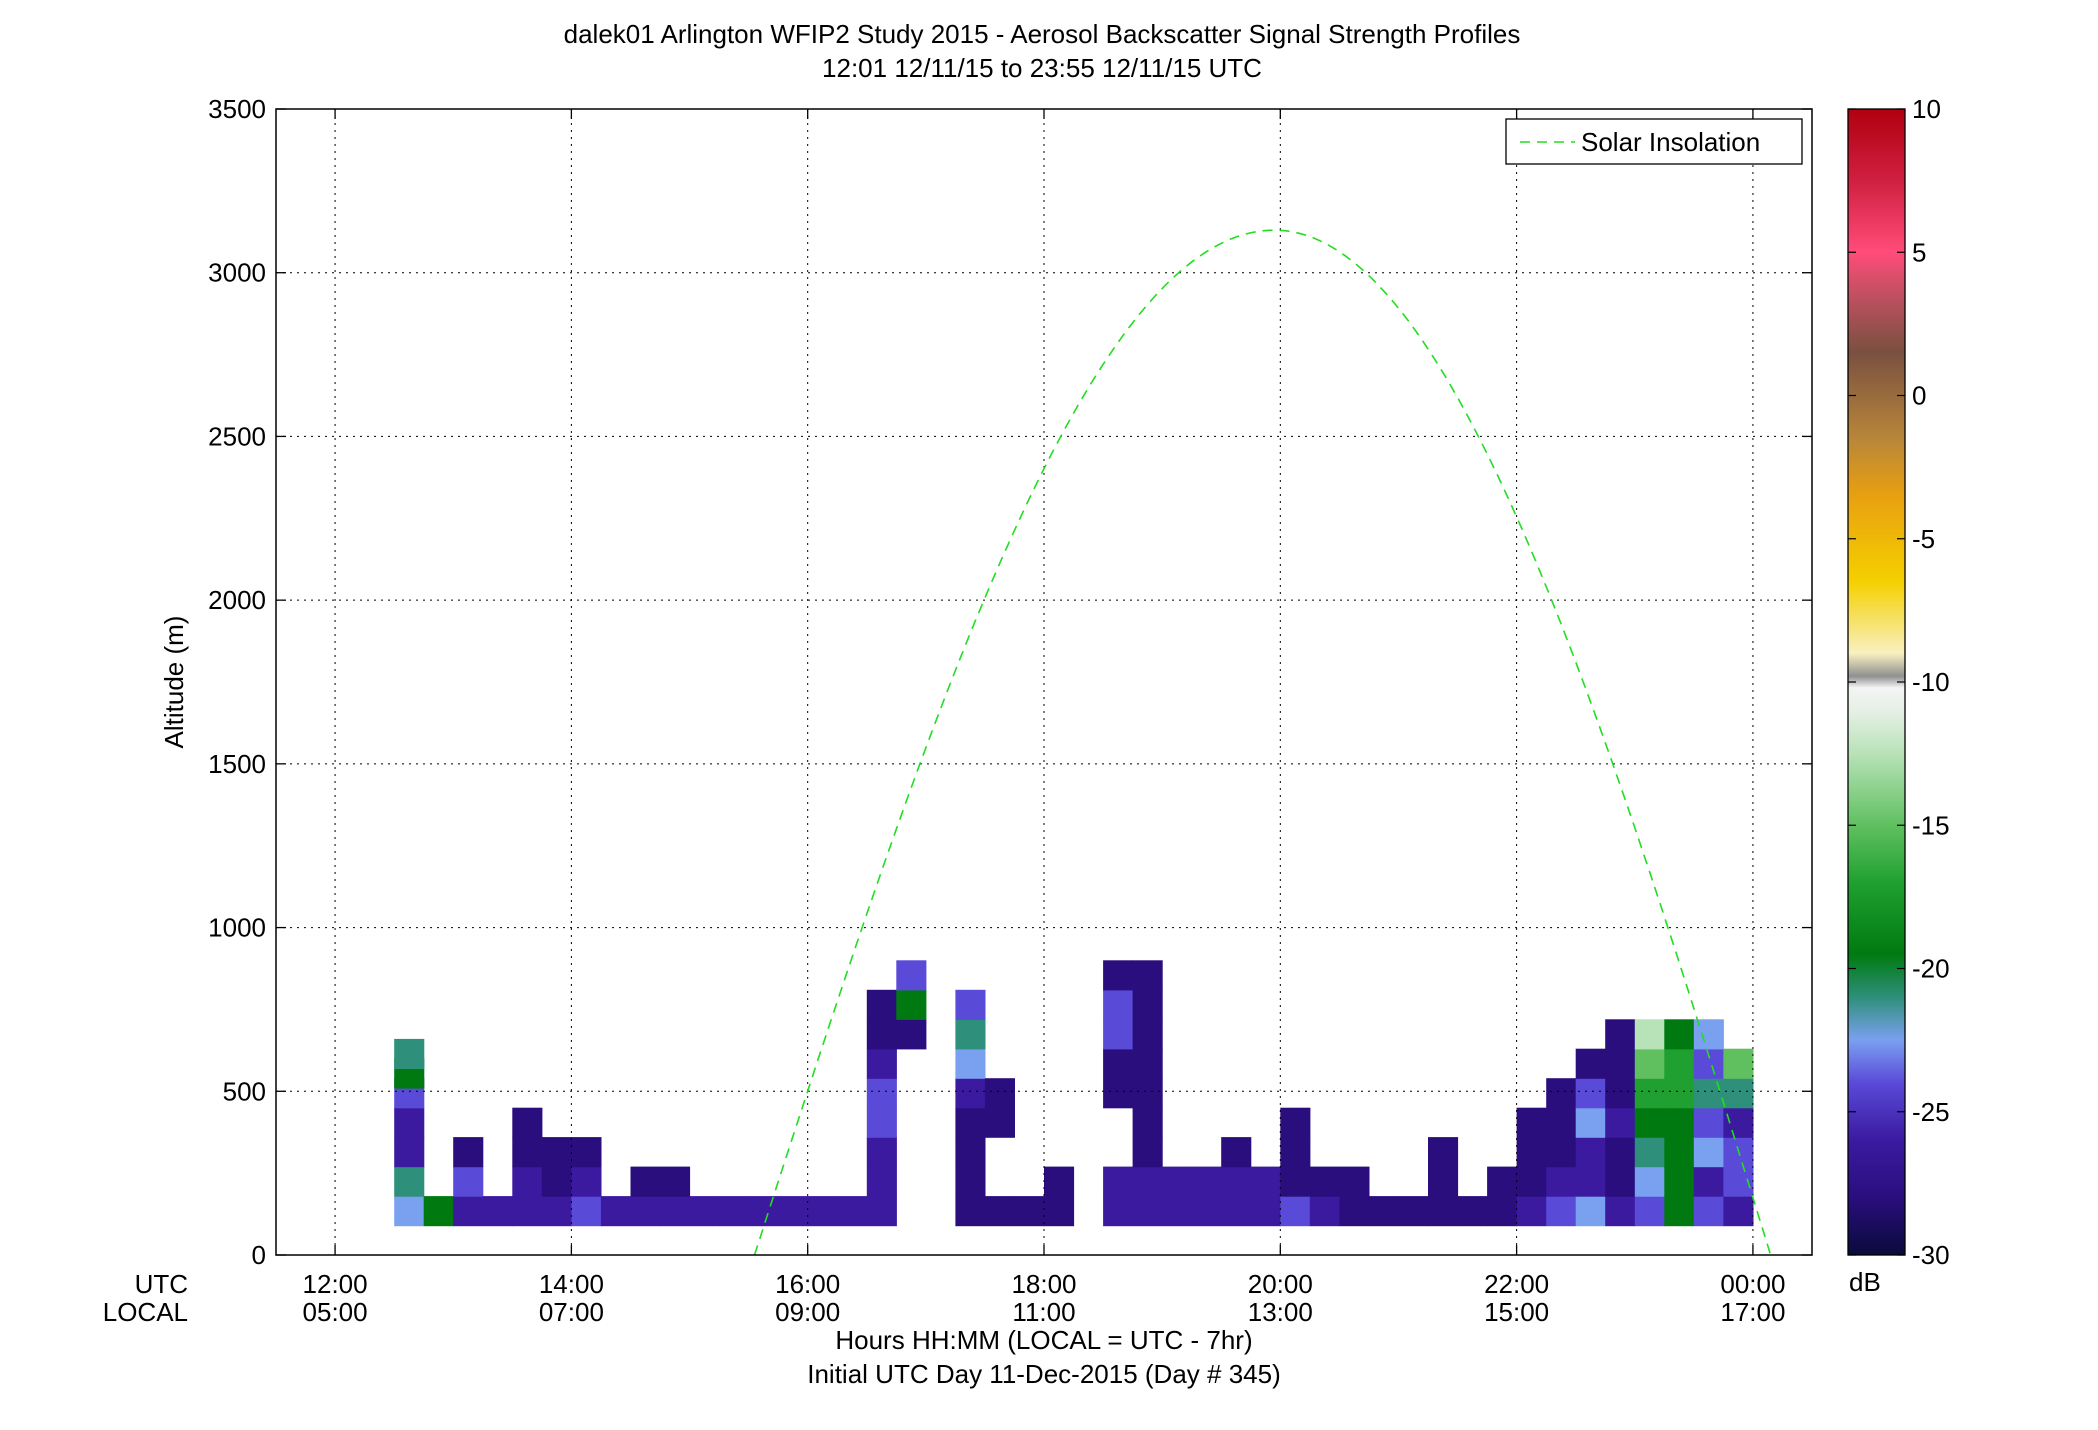 The height and width of the screenshot is (1430, 2098). I want to click on y-tick-label: 0, so click(259, 1255).